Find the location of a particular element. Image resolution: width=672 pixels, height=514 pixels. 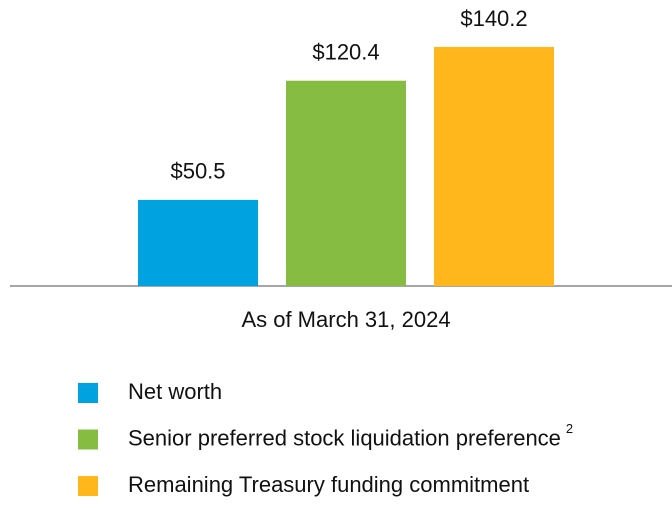

legend-label: Remaining Treasury funding commitment is located at coordinates (328, 484).